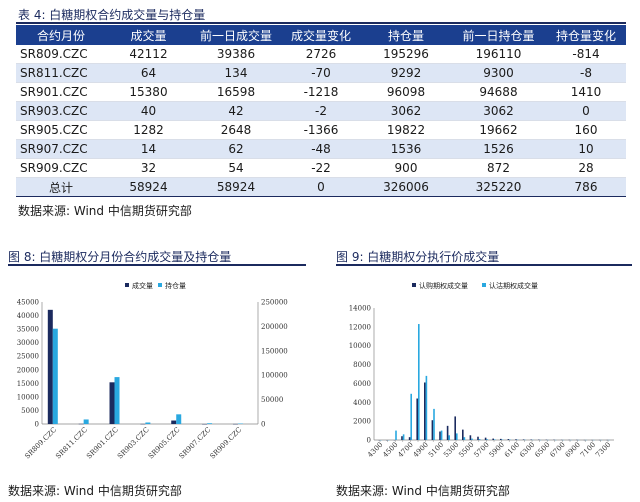  Describe the element at coordinates (414, 285) in the screenshot. I see `legend-swatch-call` at that location.